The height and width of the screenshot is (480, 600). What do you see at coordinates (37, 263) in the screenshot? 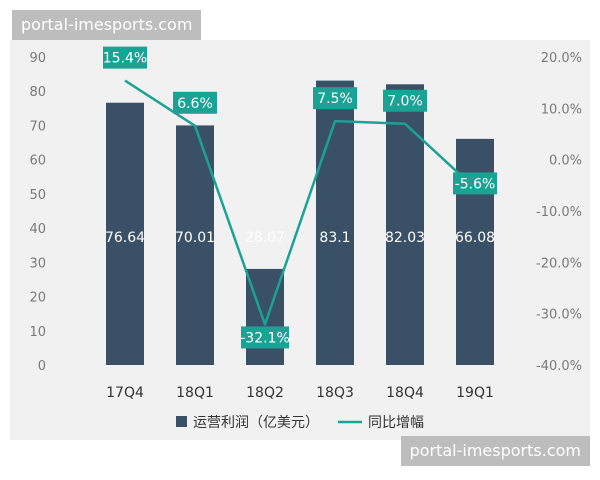
I see `y-left-tick-label: 30` at bounding box center [37, 263].